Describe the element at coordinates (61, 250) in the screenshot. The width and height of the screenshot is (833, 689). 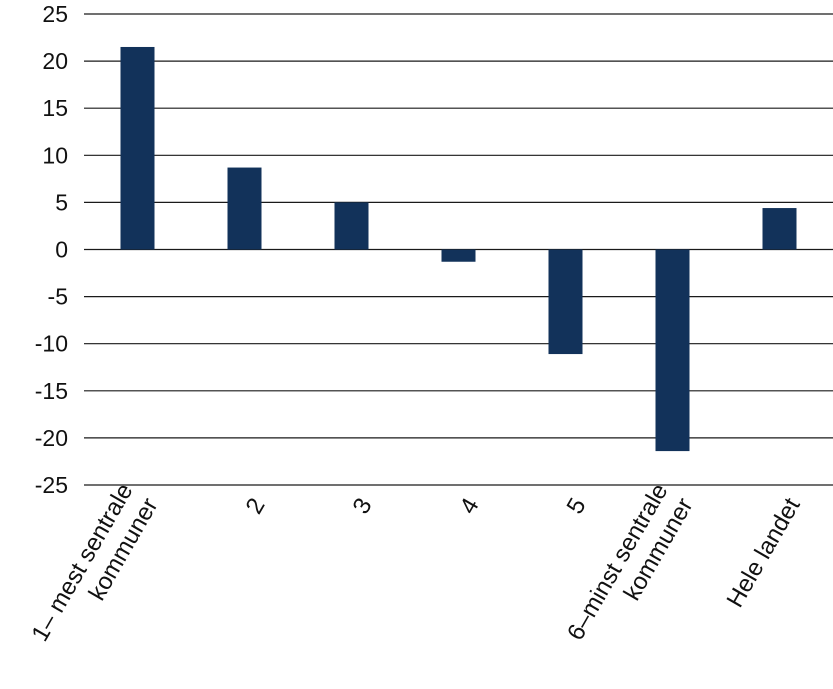
I see `y-tick-label: 0` at that location.